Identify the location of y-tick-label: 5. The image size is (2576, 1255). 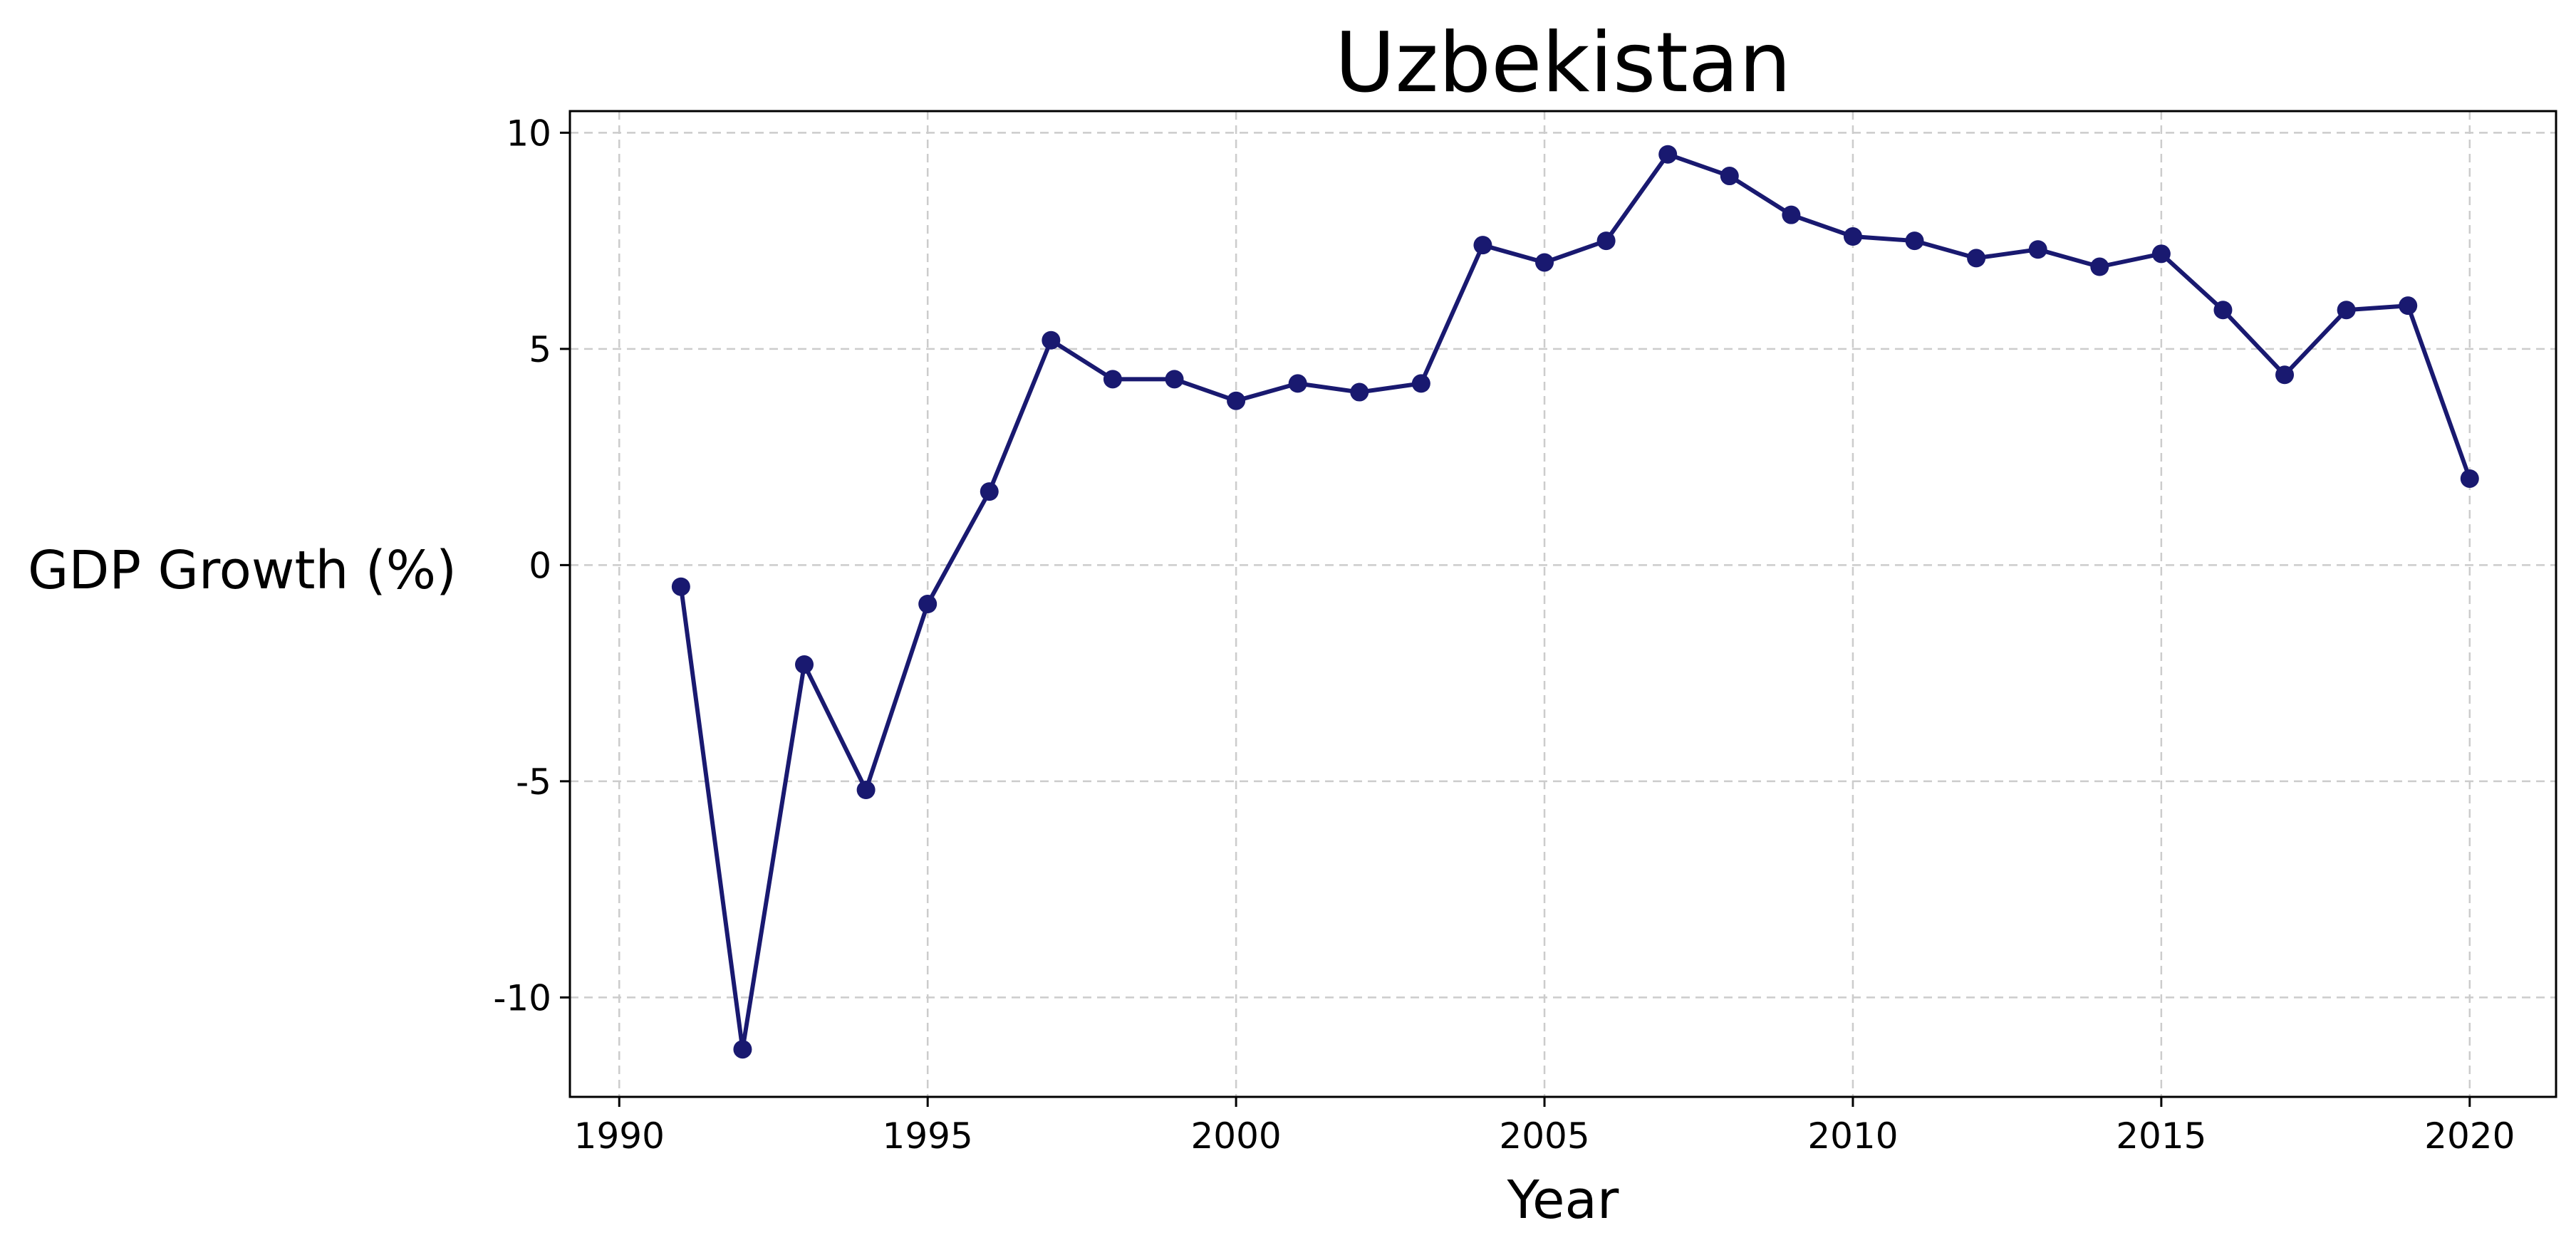
(540, 349).